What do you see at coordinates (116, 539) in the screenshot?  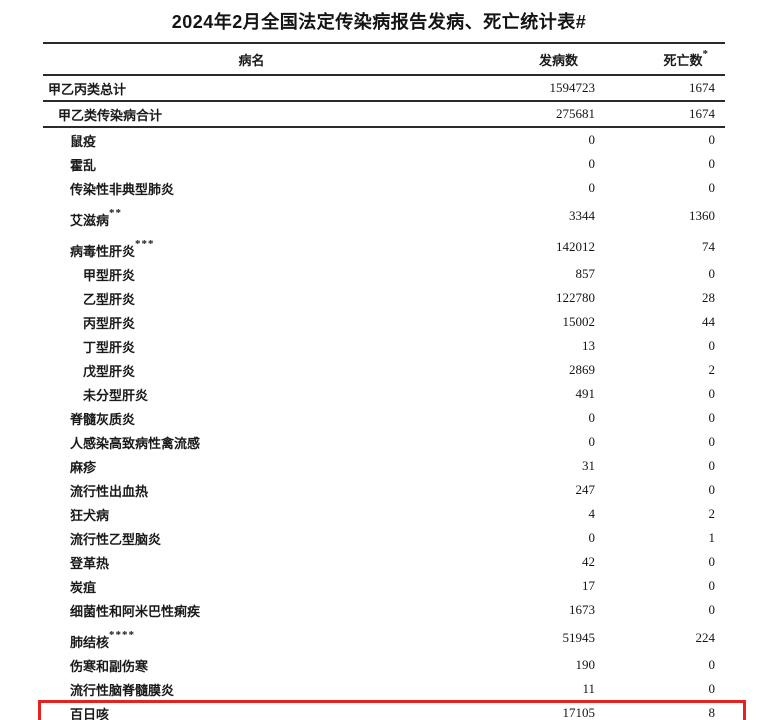 I see `disease-name-text: 流行性乙型脑炎` at bounding box center [116, 539].